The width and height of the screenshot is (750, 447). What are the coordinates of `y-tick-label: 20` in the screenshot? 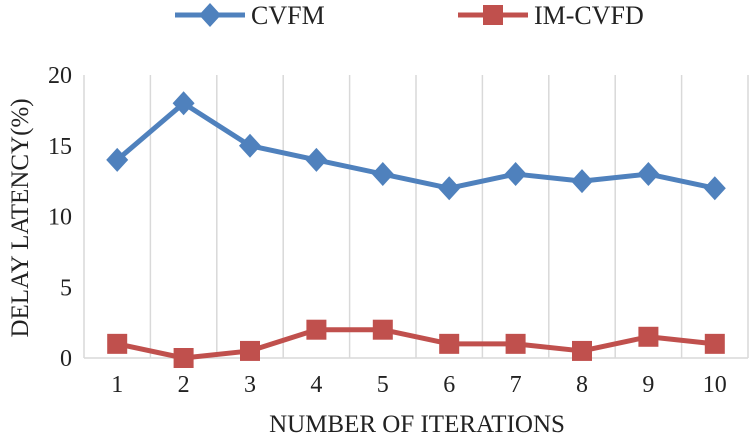 It's located at (60, 76).